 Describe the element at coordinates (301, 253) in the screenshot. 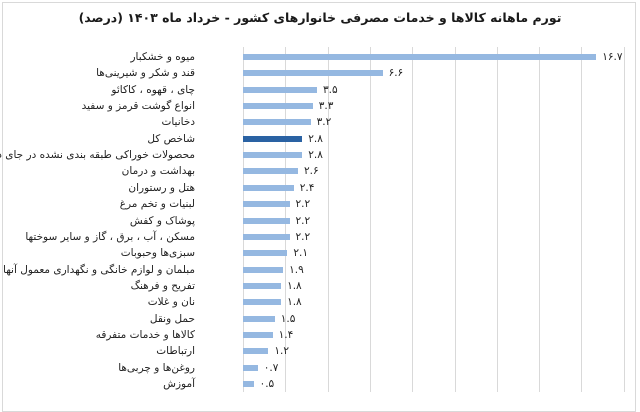

I see `value-label: ۲.۱` at that location.